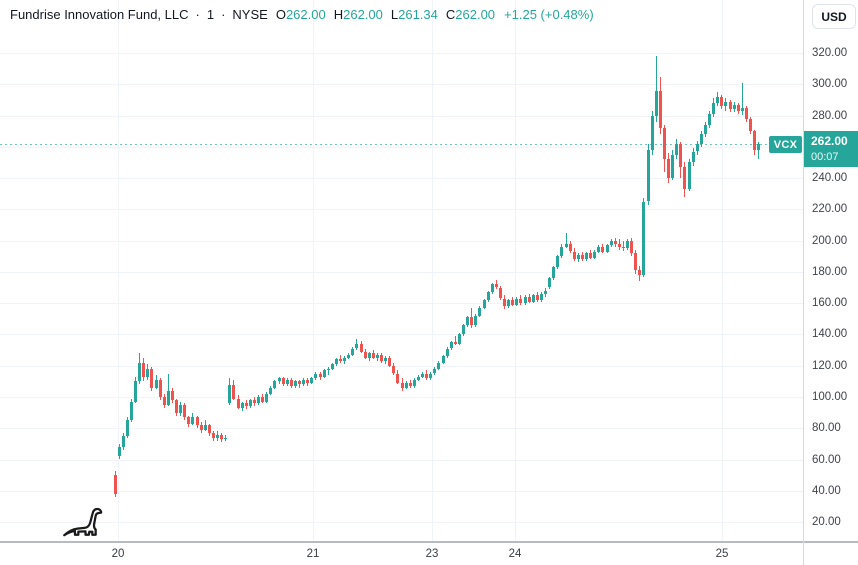  Describe the element at coordinates (84, 522) in the screenshot. I see `dinosaur-drawing` at that location.